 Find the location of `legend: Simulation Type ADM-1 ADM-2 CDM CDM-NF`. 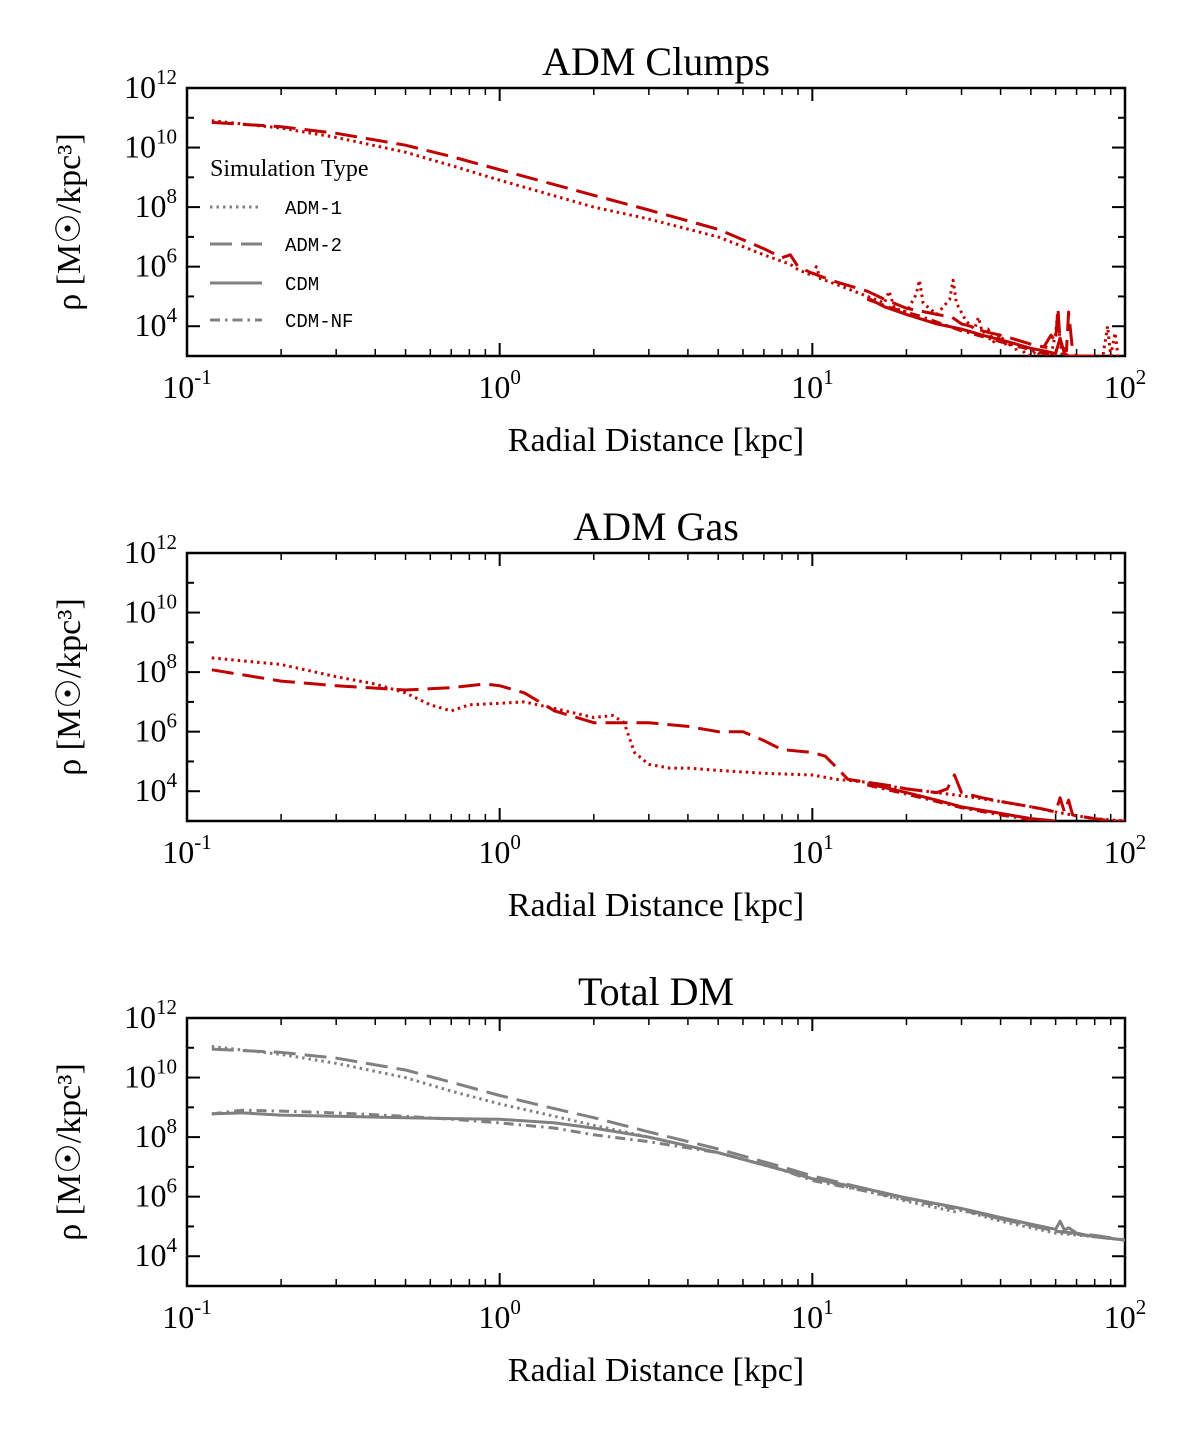

legend: Simulation Type ADM-1 ADM-2 CDM CDM-NF is located at coordinates (289, 244).